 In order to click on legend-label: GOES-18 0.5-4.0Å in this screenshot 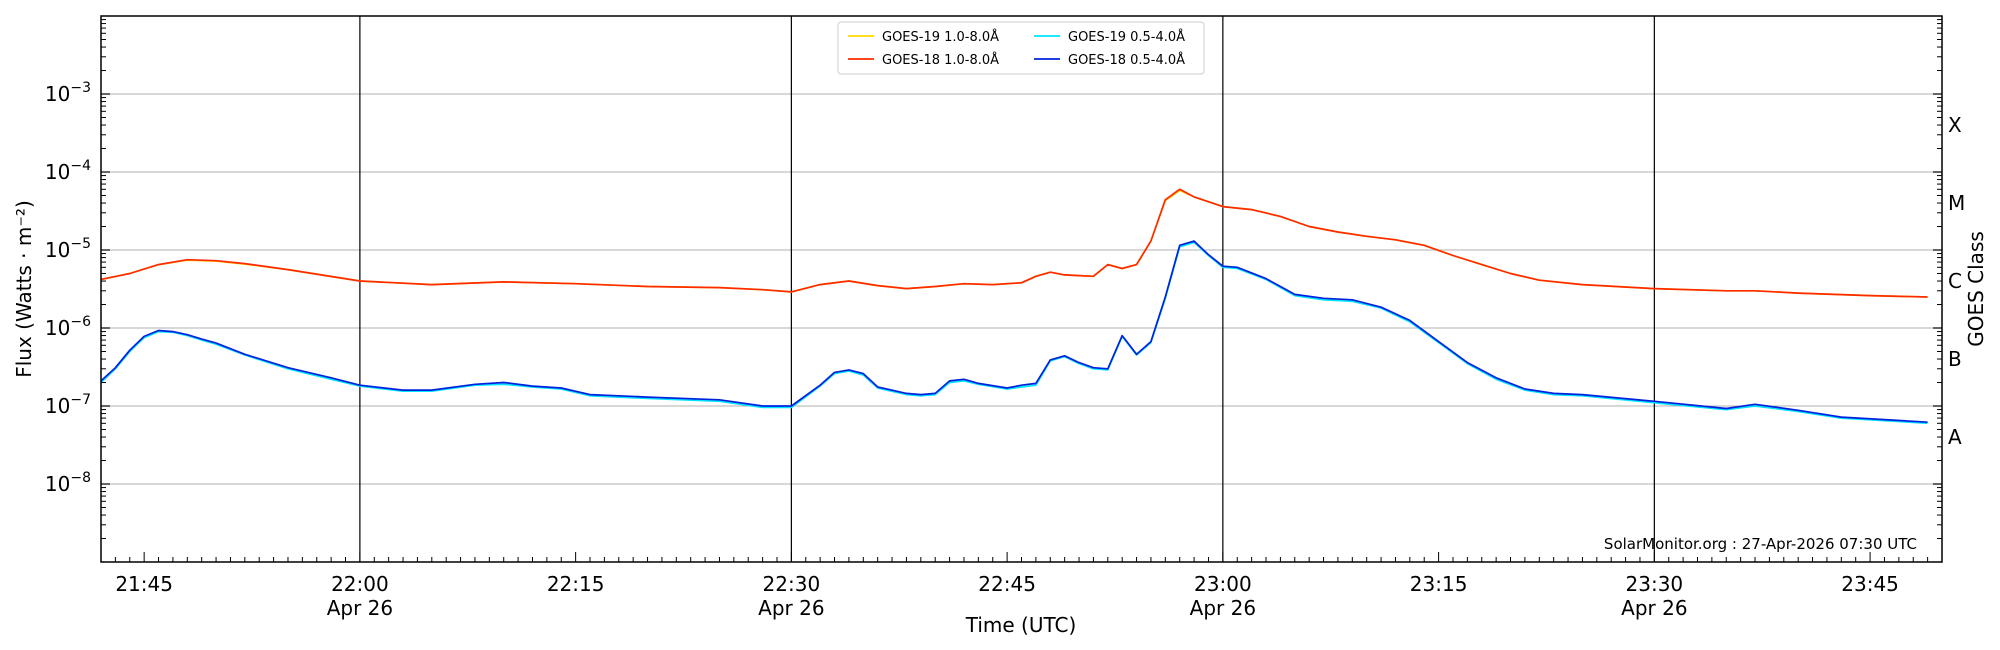, I will do `click(1126, 60)`.